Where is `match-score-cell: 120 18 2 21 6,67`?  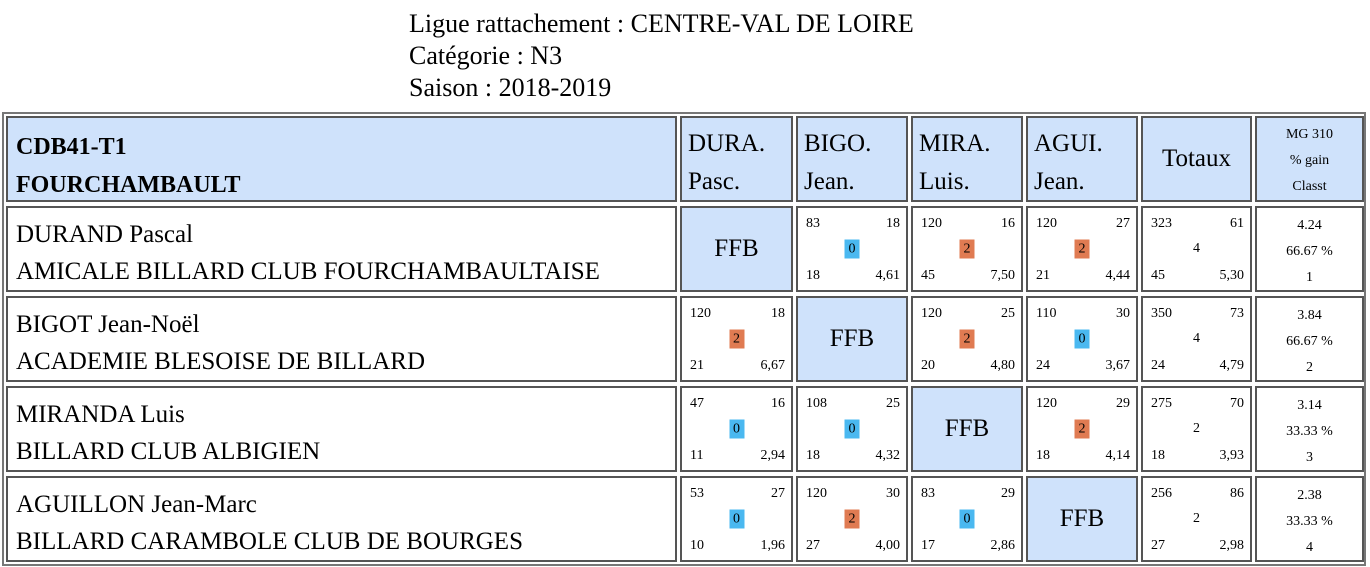
match-score-cell: 120 18 2 21 6,67 is located at coordinates (736, 339).